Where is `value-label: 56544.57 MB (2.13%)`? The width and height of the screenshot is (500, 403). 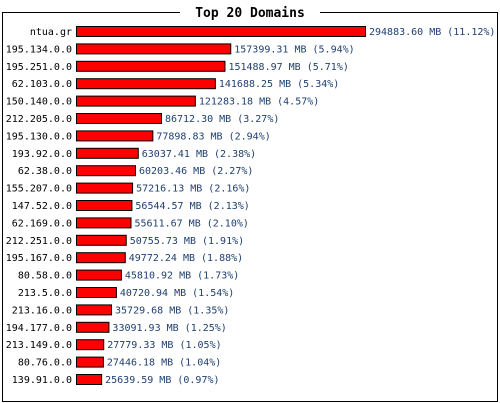 value-label: 56544.57 MB (2.13%) is located at coordinates (192, 206).